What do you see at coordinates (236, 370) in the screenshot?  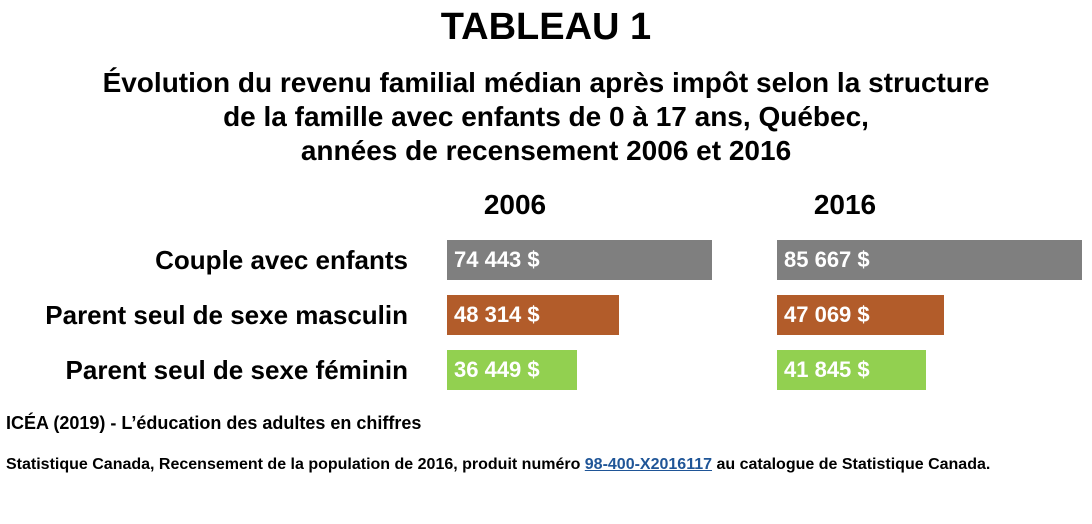 I see `category-label-3: Parent seul de sexe féminin` at bounding box center [236, 370].